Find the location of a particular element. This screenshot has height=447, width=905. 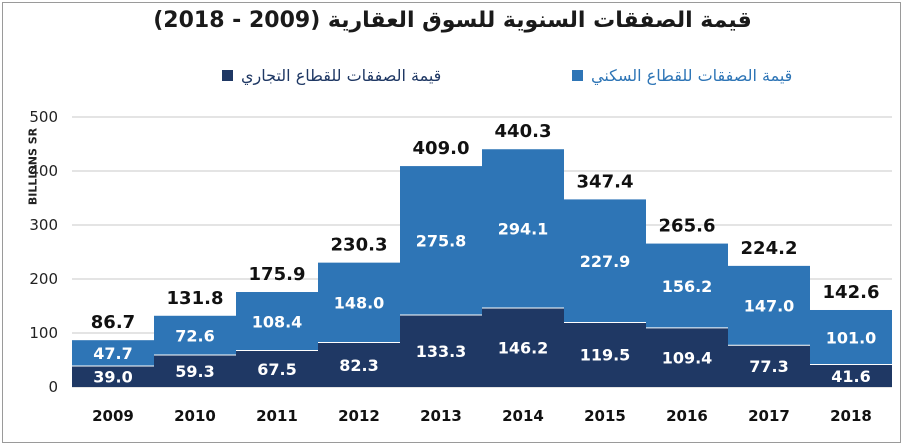

legend-residential-swatch is located at coordinates (577, 75).